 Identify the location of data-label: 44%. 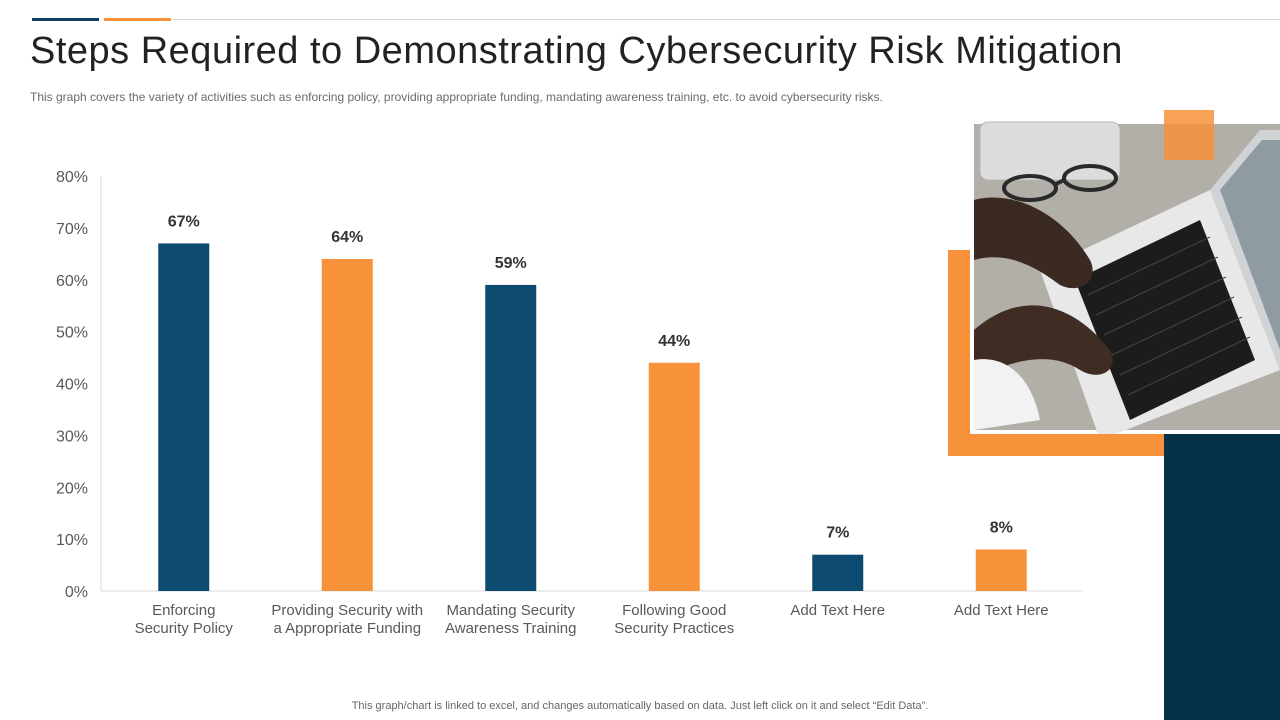
(674, 341).